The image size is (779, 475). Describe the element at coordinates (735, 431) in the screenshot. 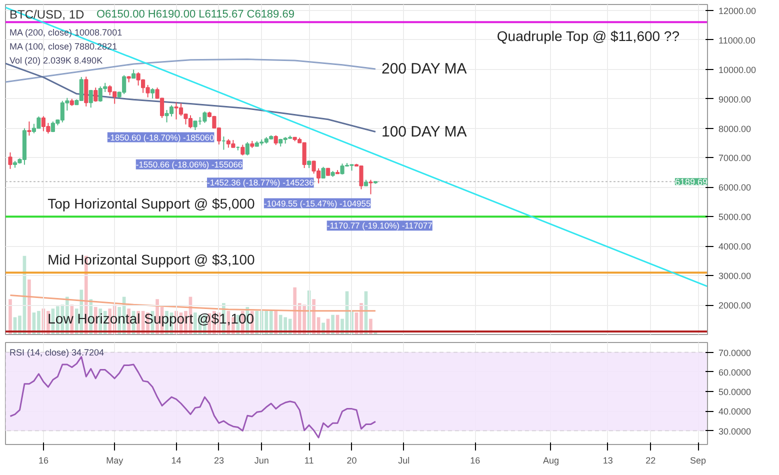

I see `y-tick-label: 30.0000` at that location.